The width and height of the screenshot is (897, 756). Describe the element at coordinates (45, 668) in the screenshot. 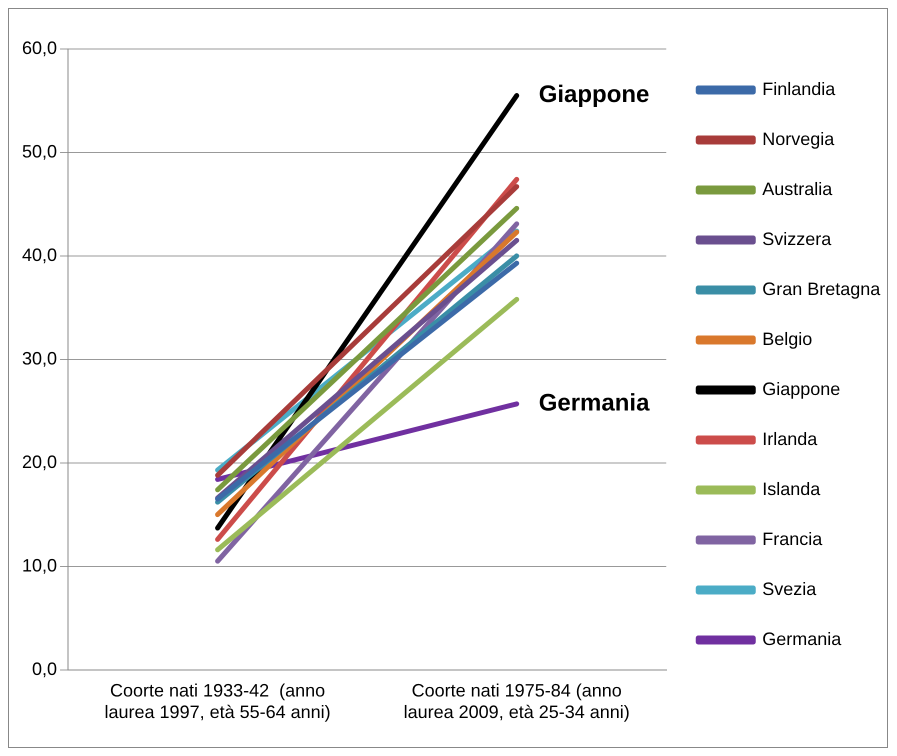

I see `y-tick-label: 0,0` at that location.